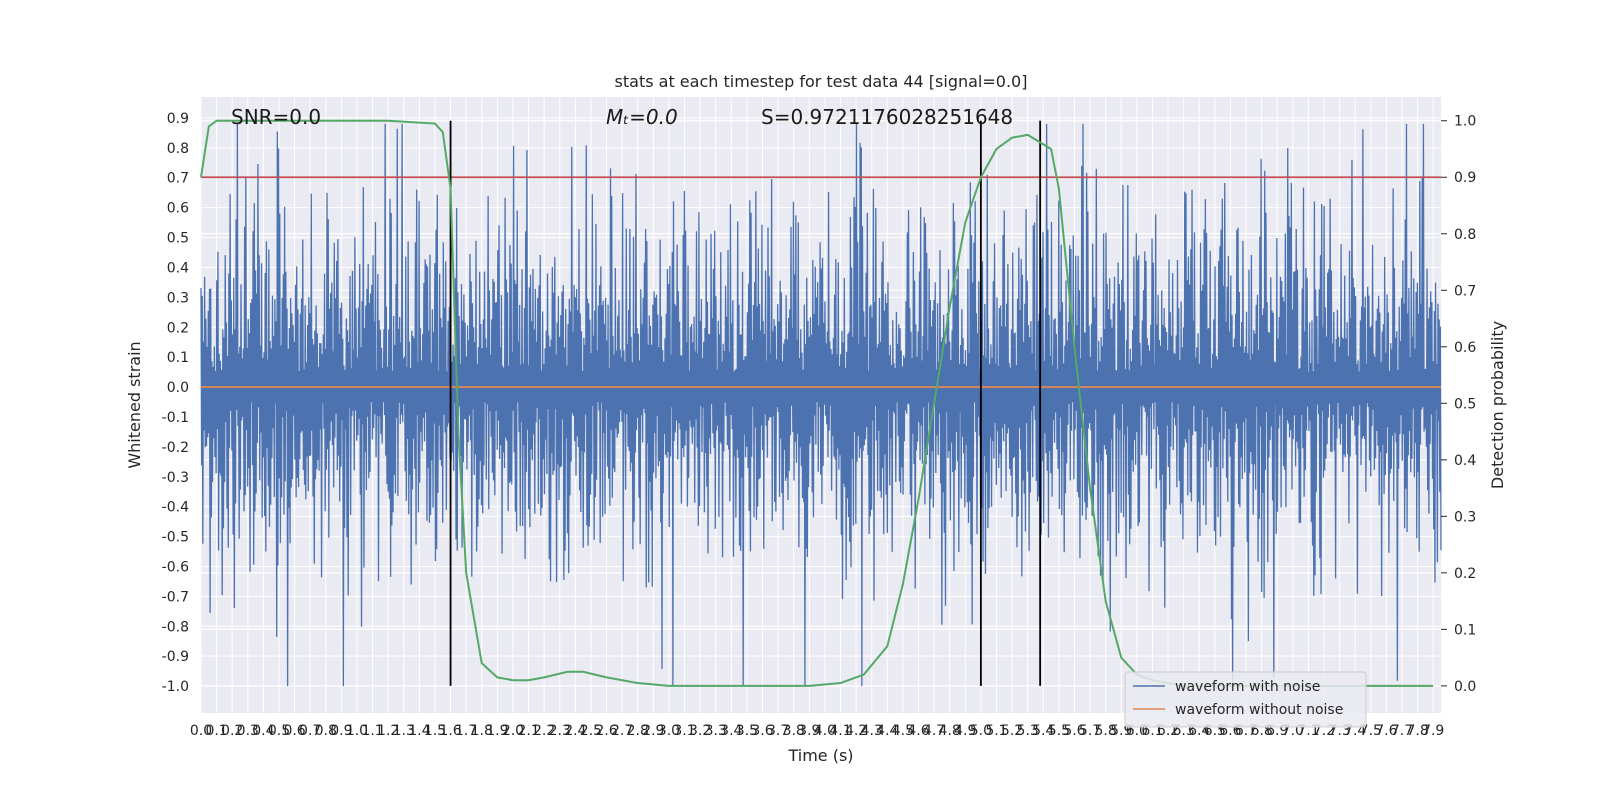  I want to click on x-tick-label: 5.7, so click(1090, 731).